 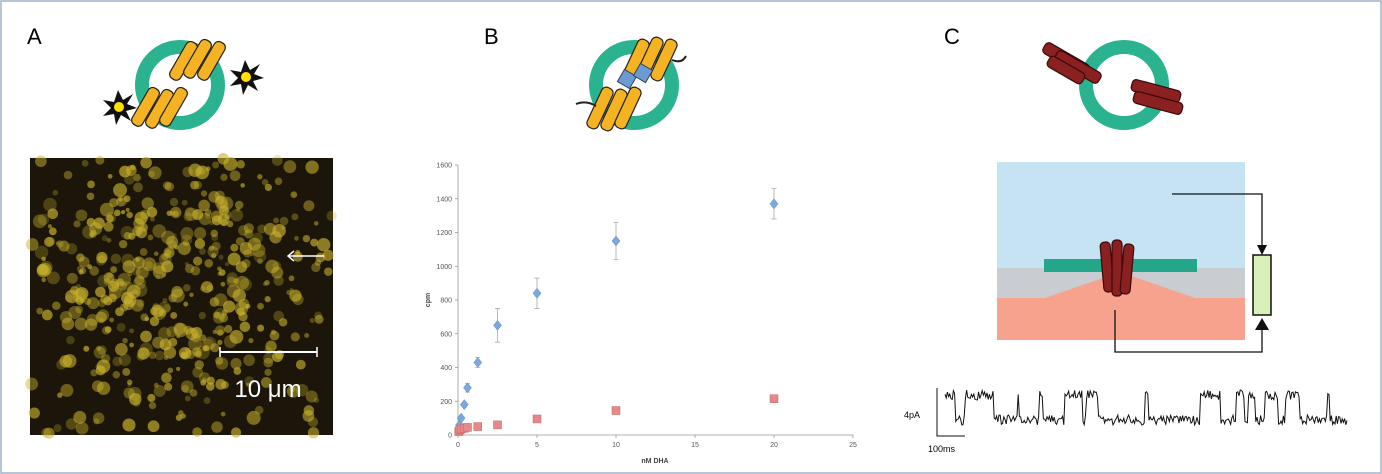 What do you see at coordinates (444, 199) in the screenshot?
I see `y-tick-label: 1400` at bounding box center [444, 199].